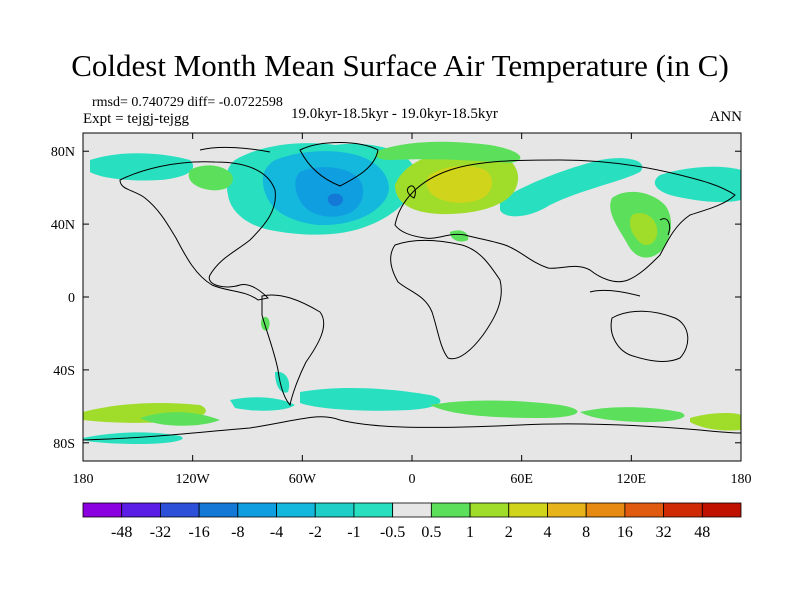 The image size is (800, 600). What do you see at coordinates (235, 149) in the screenshot?
I see `coast-arctic-islands` at bounding box center [235, 149].